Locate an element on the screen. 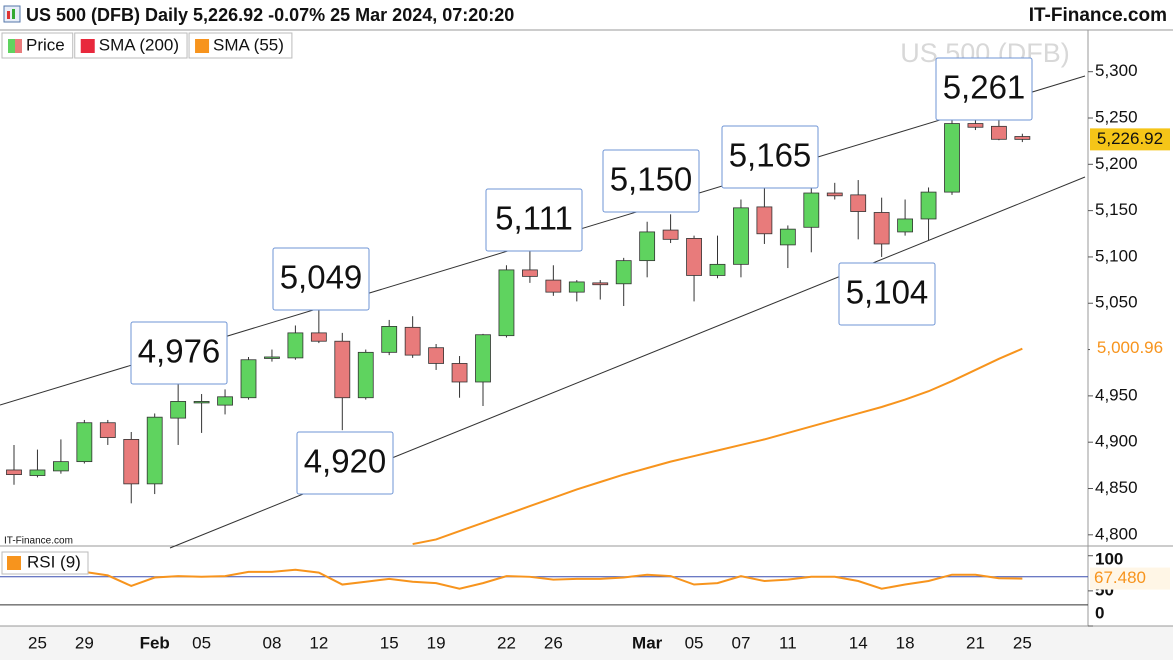 This screenshot has width=1173, height=660. rsi-label-box is located at coordinates (1130, 578).